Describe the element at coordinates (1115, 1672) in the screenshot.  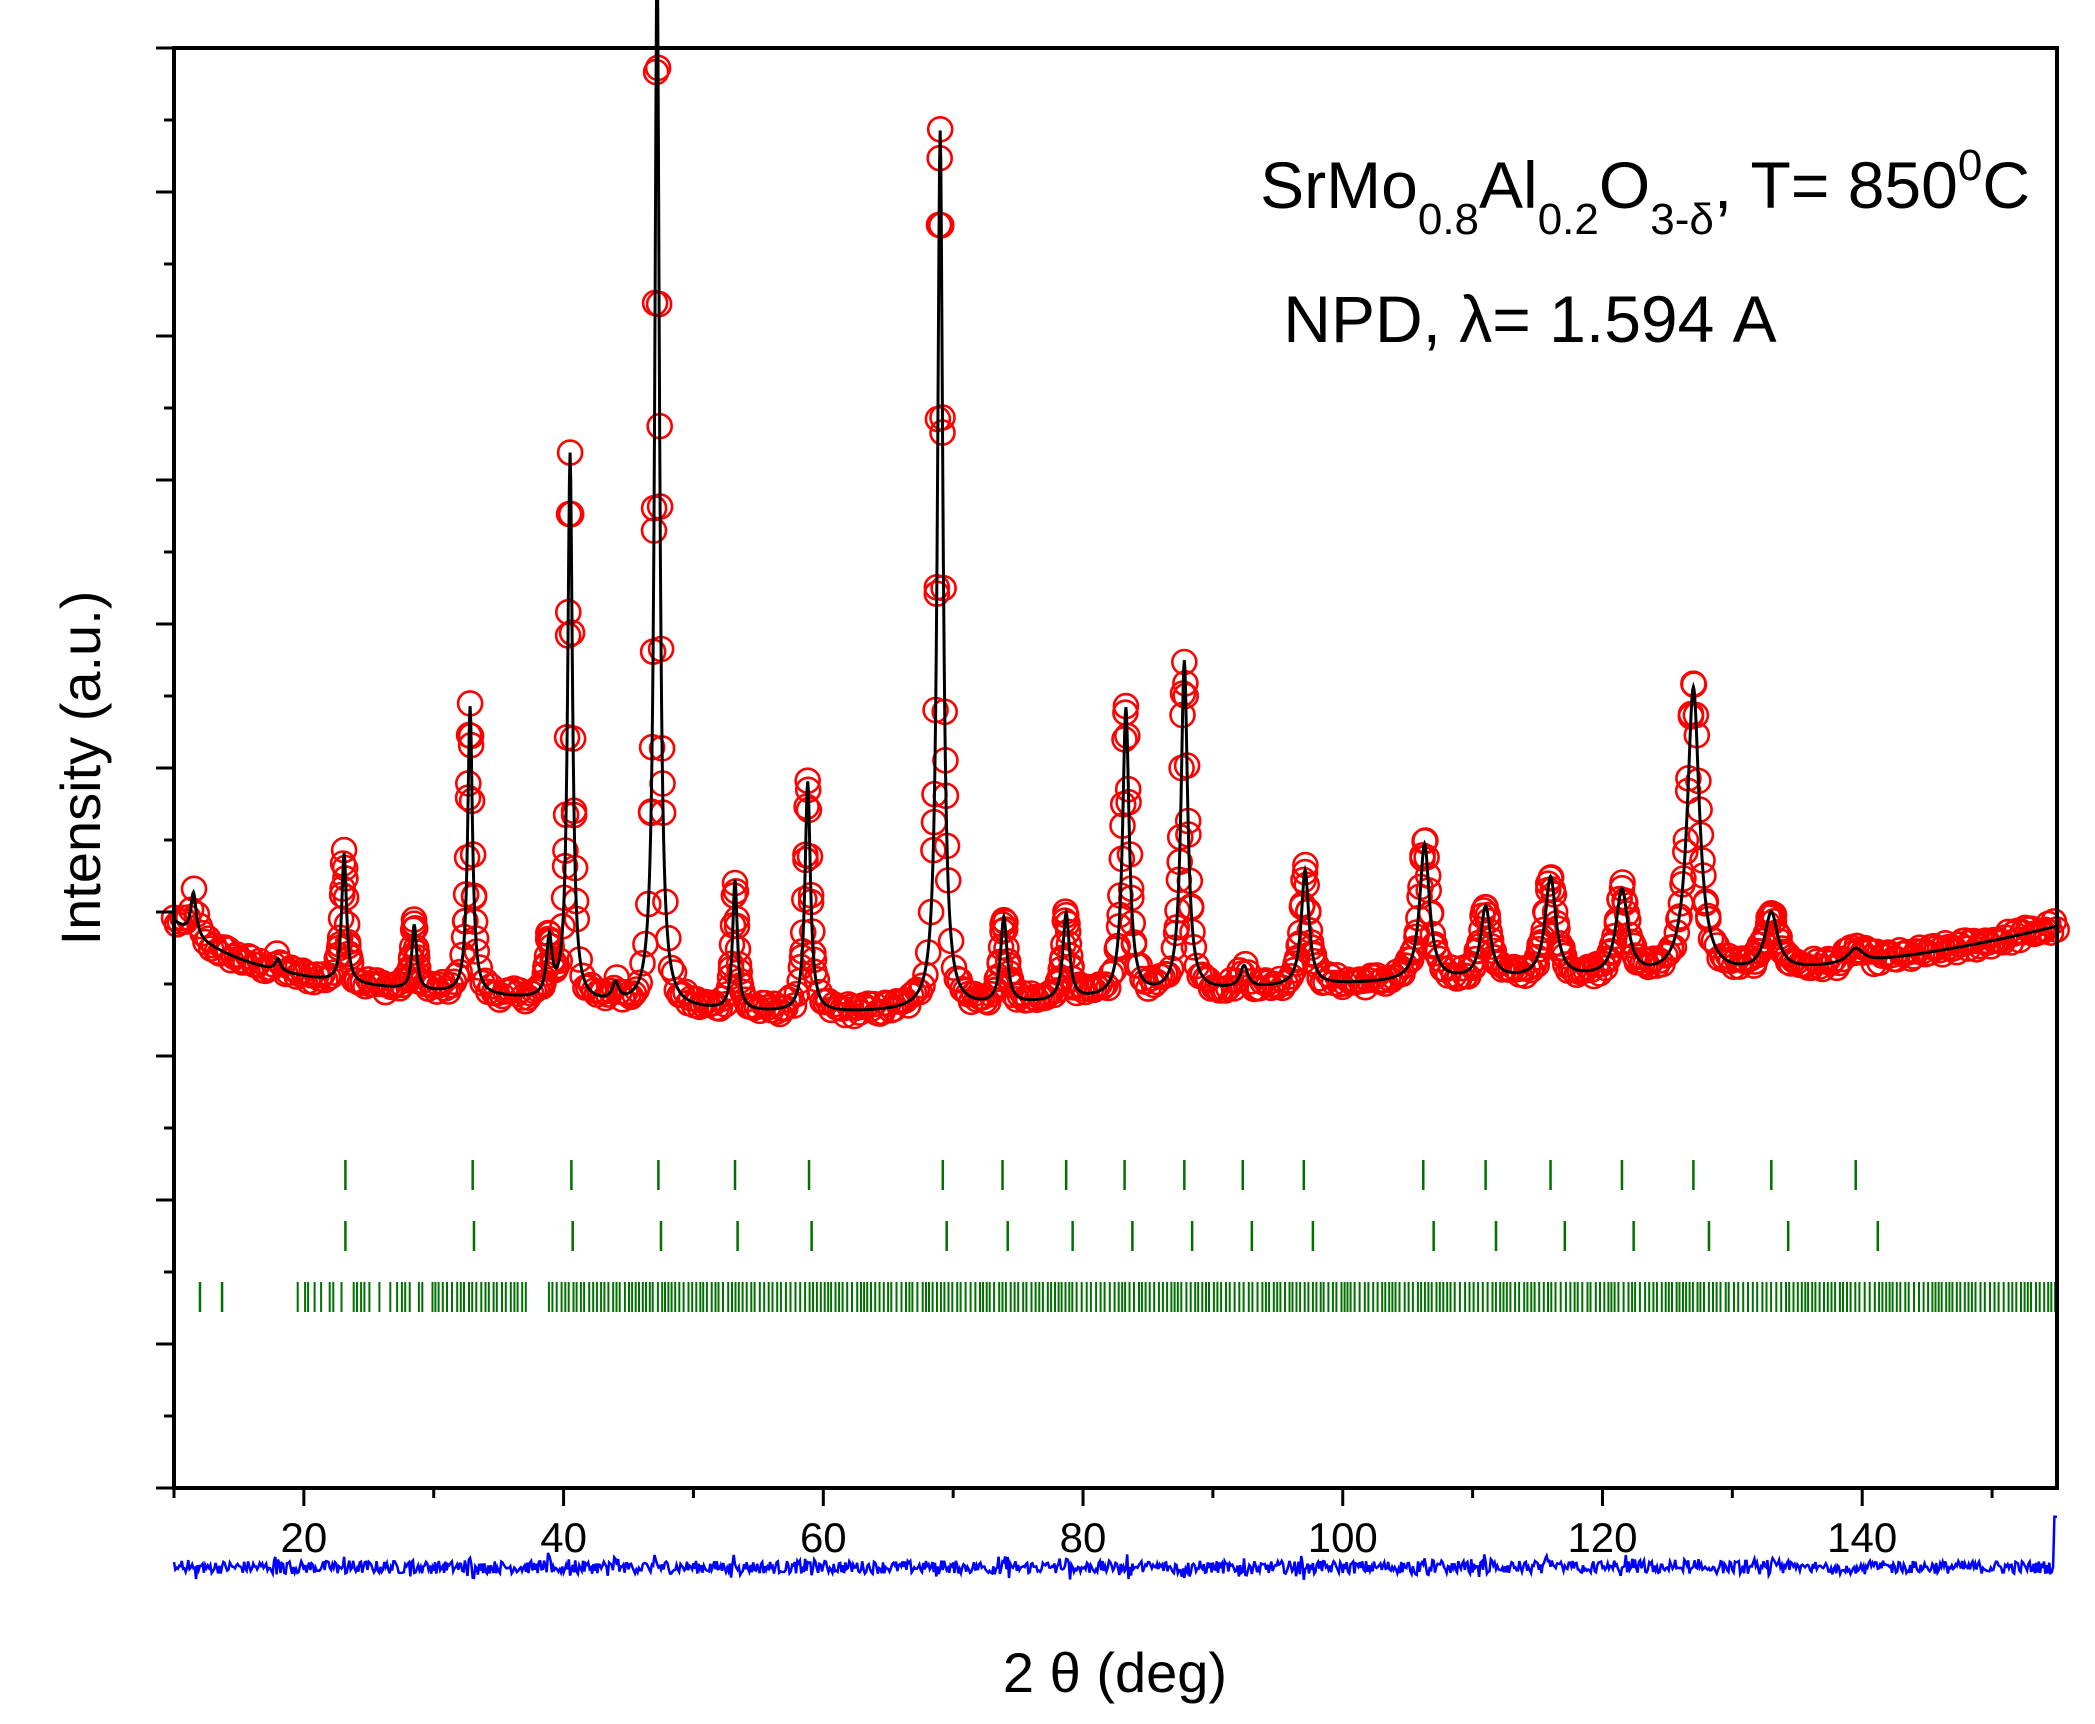
I see `x-axis-label: 2 θ (deg)` at that location.